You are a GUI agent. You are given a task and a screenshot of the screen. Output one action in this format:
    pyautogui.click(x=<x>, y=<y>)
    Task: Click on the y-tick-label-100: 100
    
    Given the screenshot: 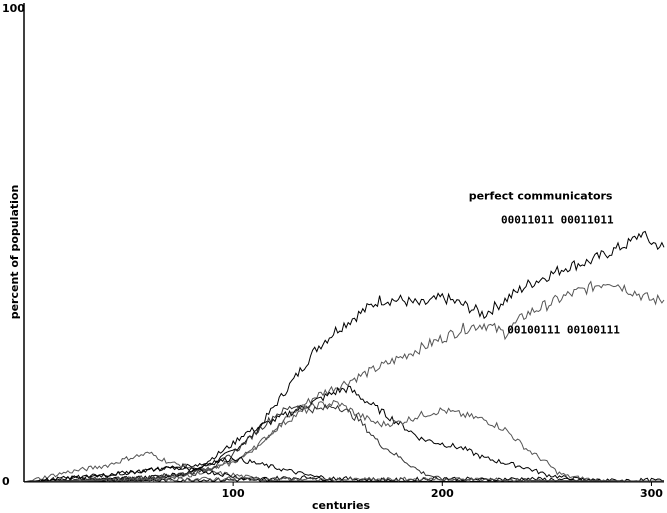 What is the action you would take?
    pyautogui.click(x=13, y=8)
    